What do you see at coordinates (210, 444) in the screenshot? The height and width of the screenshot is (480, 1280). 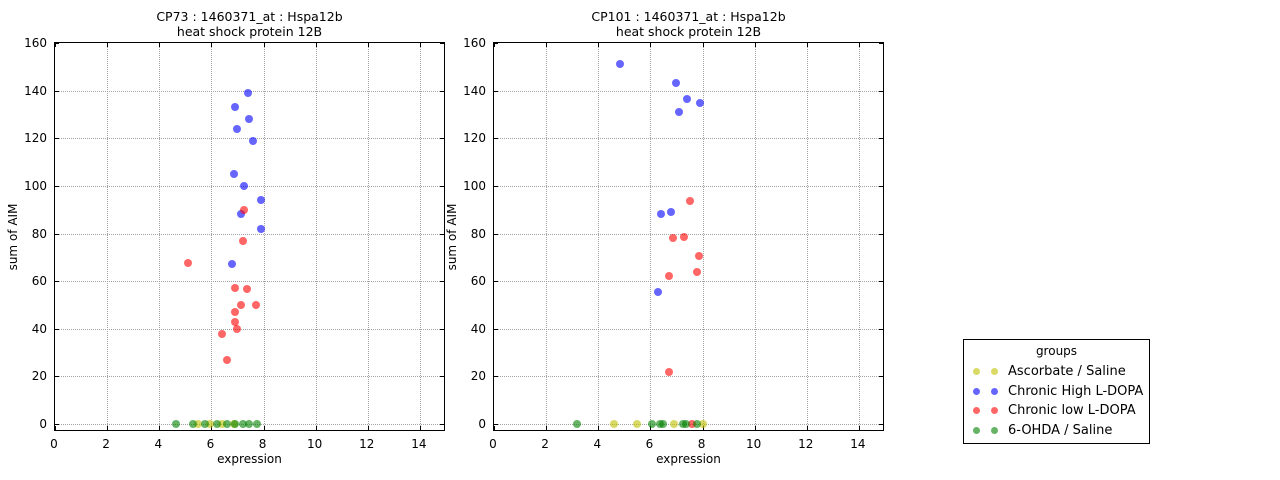 I see `x-tick-label: 6` at bounding box center [210, 444].